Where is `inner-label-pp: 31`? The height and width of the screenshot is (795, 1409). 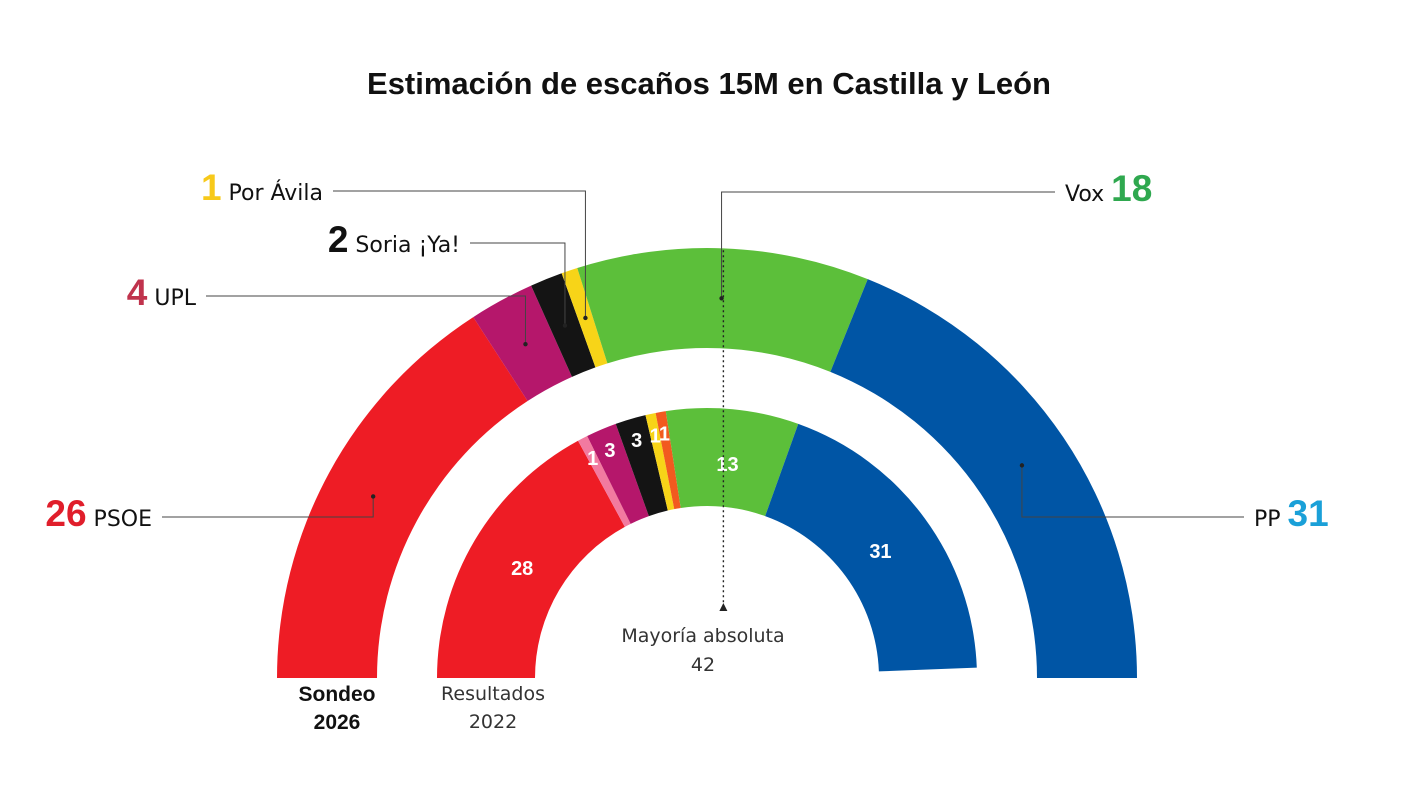 inner-label-pp: 31 is located at coordinates (880, 552).